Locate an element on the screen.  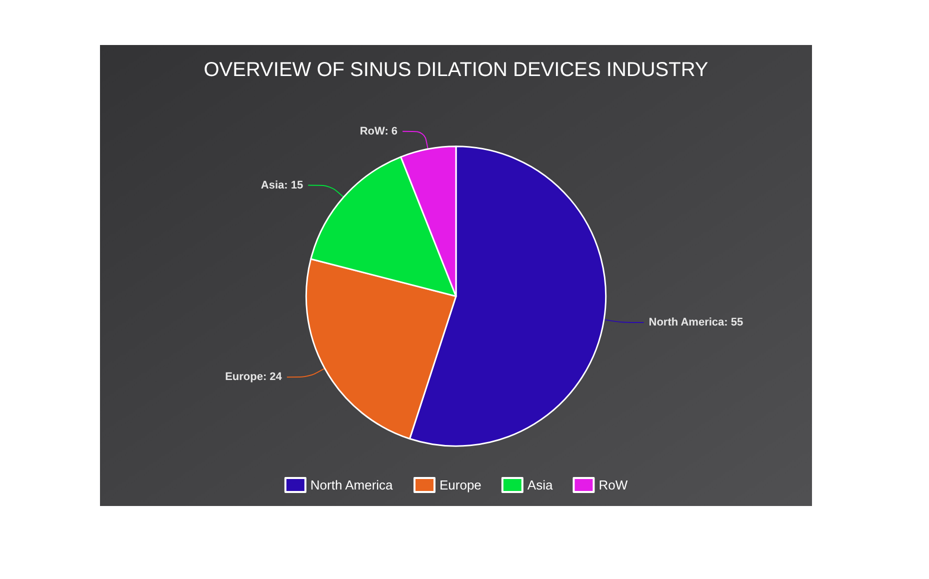
legend-label: Europe is located at coordinates (460, 485).